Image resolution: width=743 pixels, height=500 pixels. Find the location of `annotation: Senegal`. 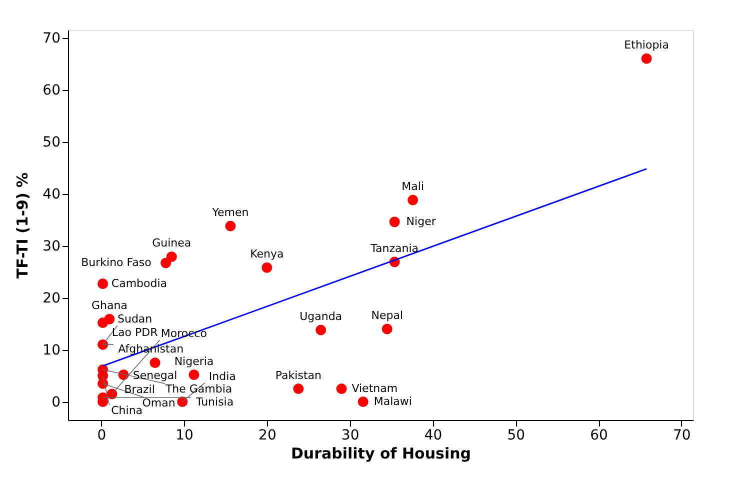

annotation: Senegal is located at coordinates (155, 375).